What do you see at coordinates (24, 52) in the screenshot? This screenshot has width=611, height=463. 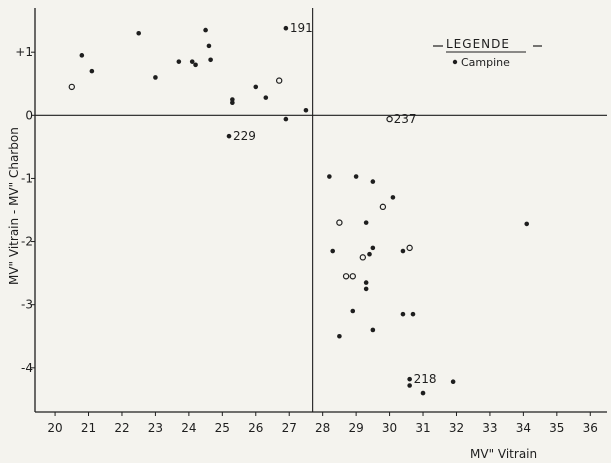 I see `y-tick-label: +1` at bounding box center [24, 52].